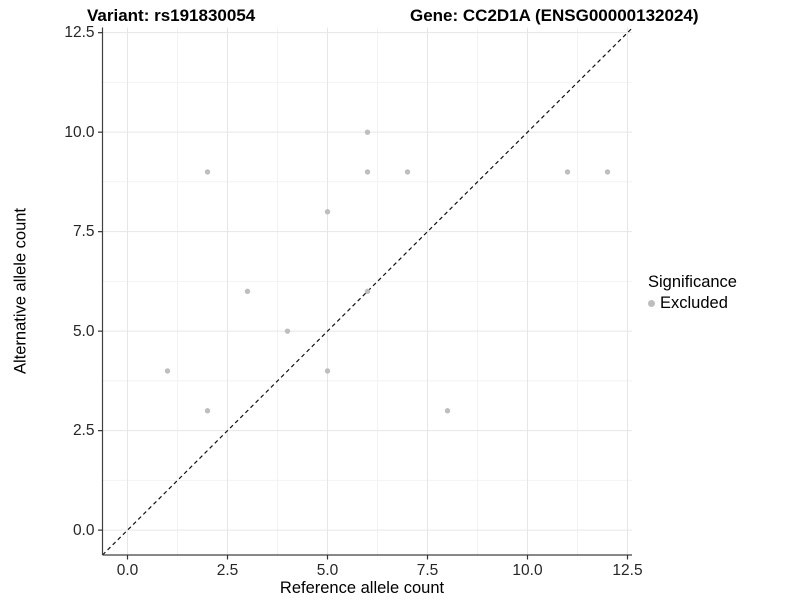 The height and width of the screenshot is (600, 800). I want to click on plot-title-gene: Gene: CC2D1A (ENSG00000132024), so click(554, 15).